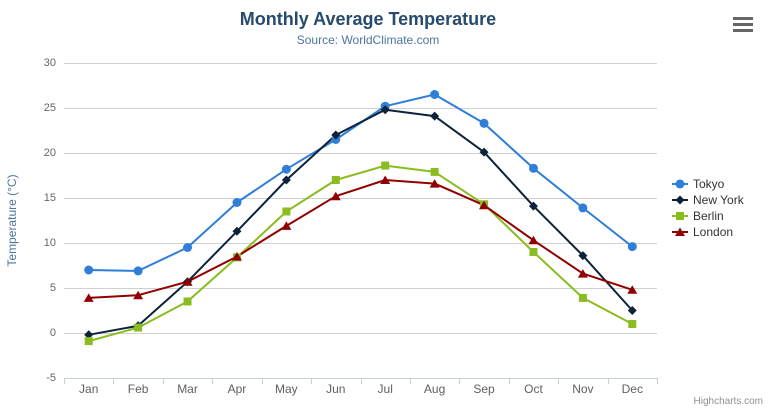  I want to click on x-axis-label: Oct, so click(533, 389).